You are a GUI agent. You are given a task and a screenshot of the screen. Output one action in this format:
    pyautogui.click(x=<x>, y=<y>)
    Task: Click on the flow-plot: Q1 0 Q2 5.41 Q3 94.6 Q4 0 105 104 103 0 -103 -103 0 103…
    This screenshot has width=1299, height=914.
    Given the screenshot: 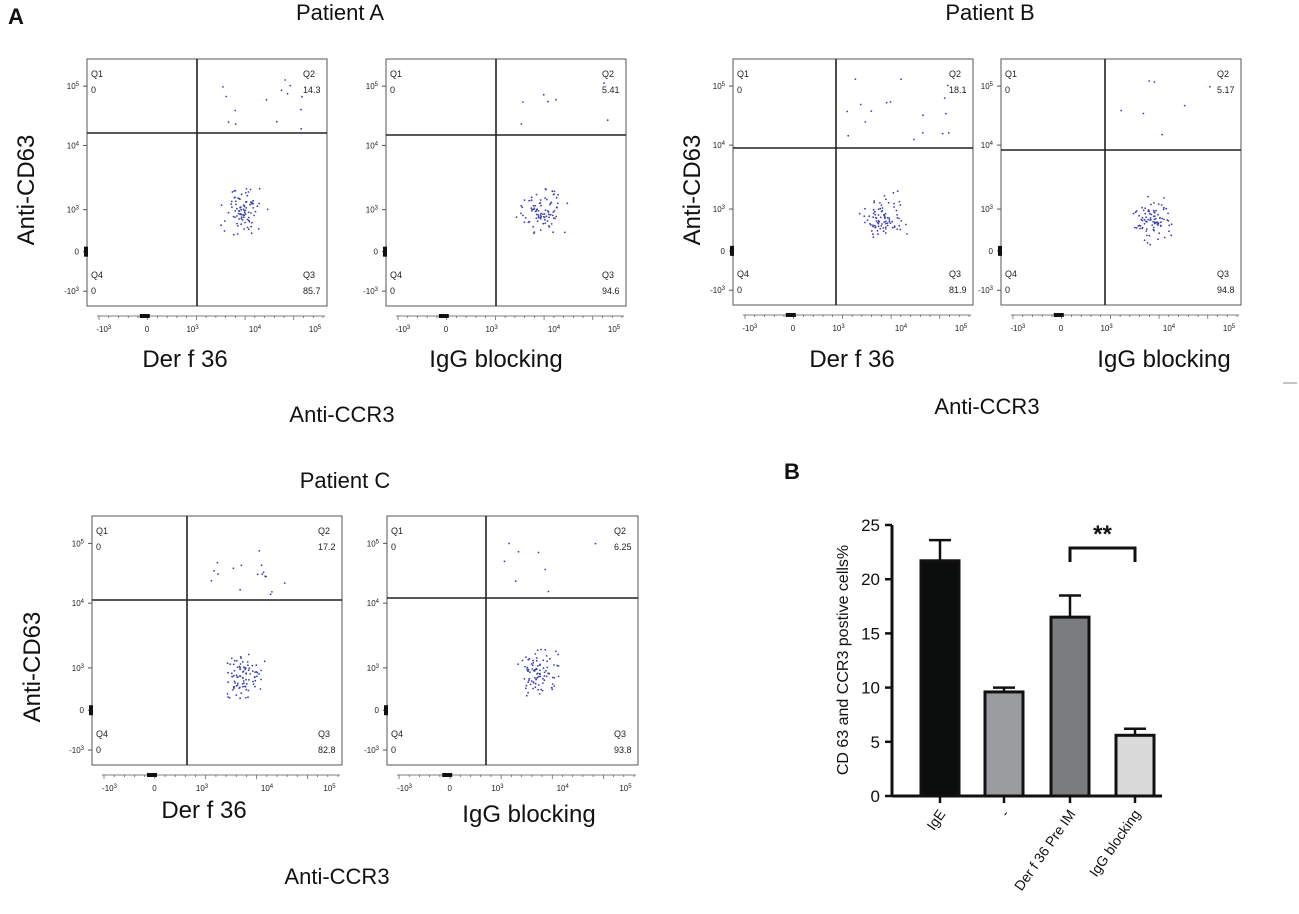 What is the action you would take?
    pyautogui.click(x=495, y=215)
    